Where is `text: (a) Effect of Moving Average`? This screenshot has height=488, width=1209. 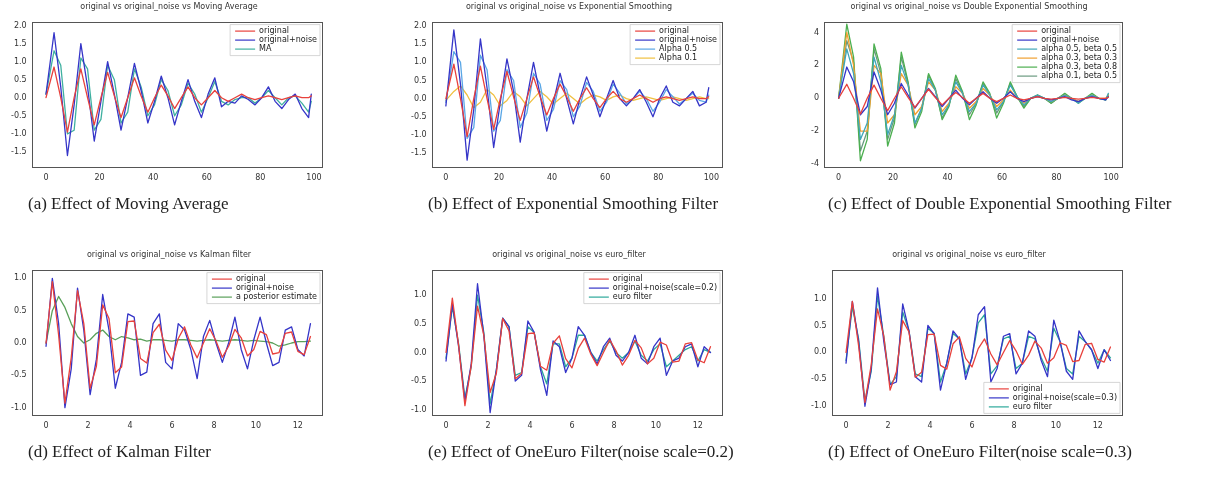
text: (a) Effect of Moving Average is located at coordinates (129, 203).